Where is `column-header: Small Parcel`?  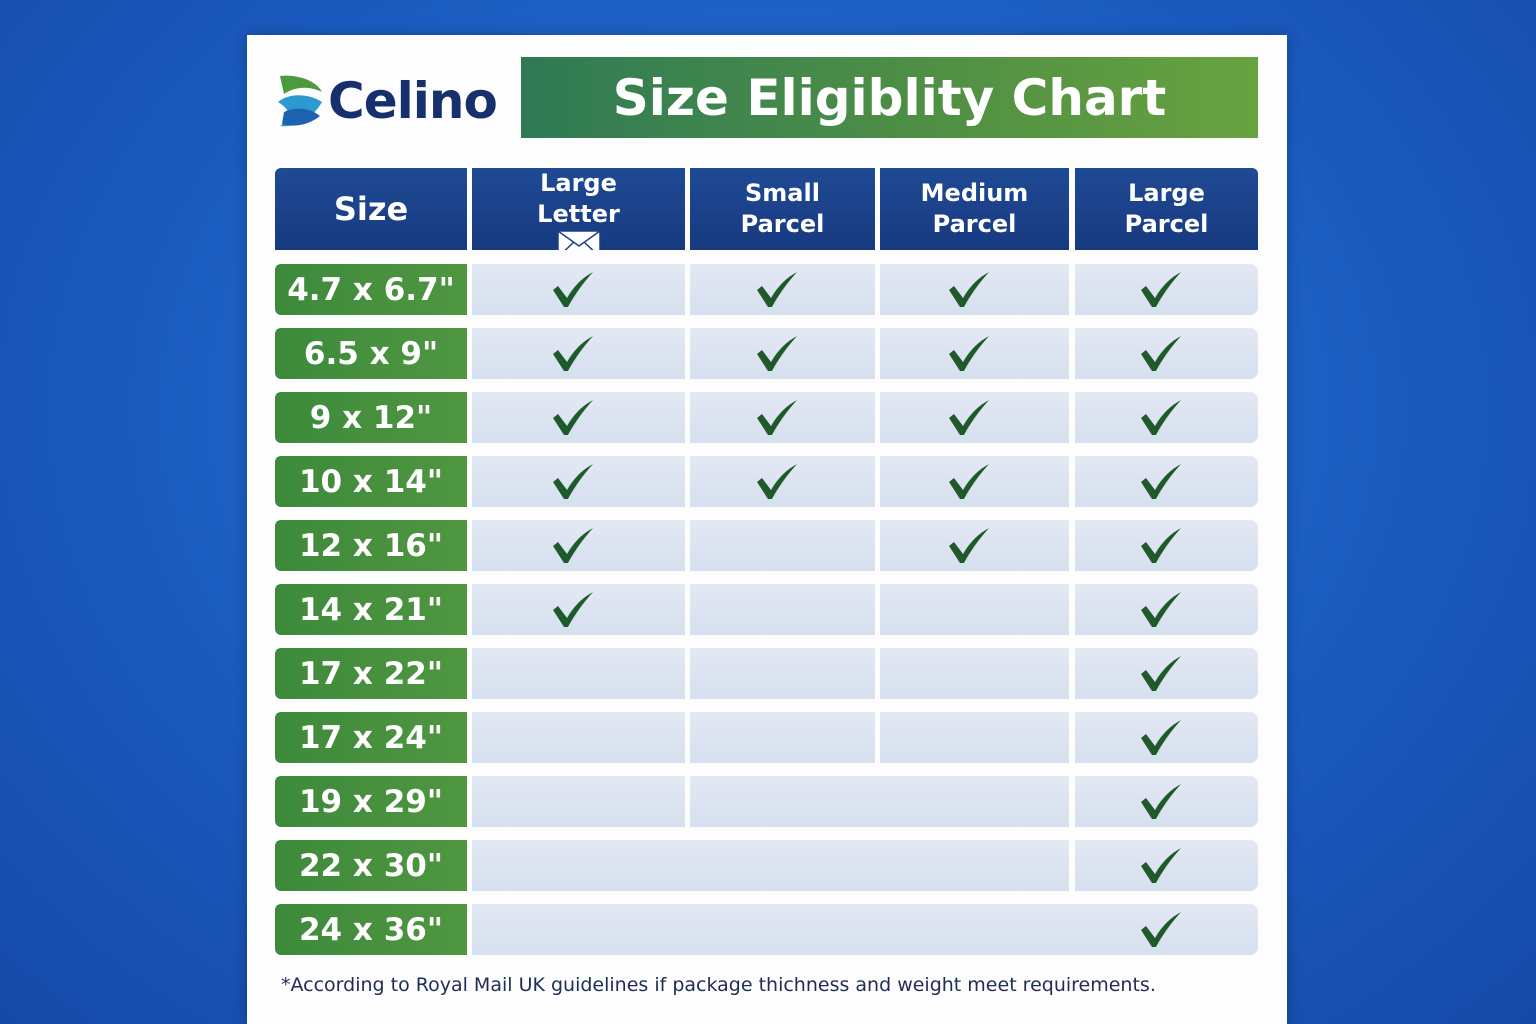 column-header: Small Parcel is located at coordinates (782, 209).